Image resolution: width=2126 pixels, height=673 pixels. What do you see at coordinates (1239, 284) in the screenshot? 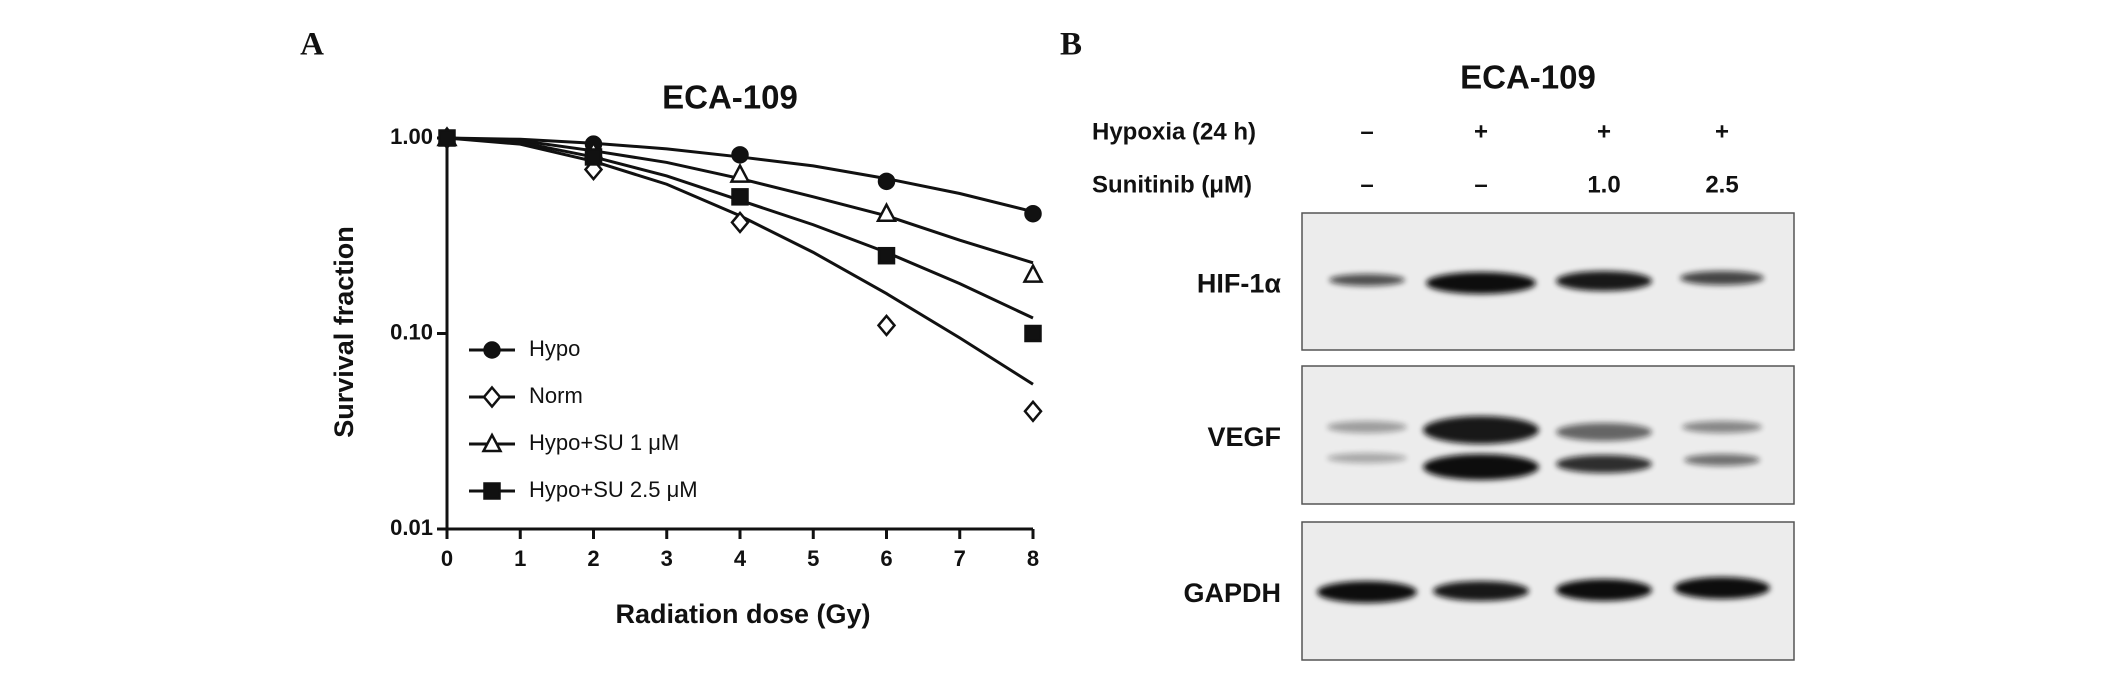
I see `protein-label: HIF-1α` at bounding box center [1239, 284].